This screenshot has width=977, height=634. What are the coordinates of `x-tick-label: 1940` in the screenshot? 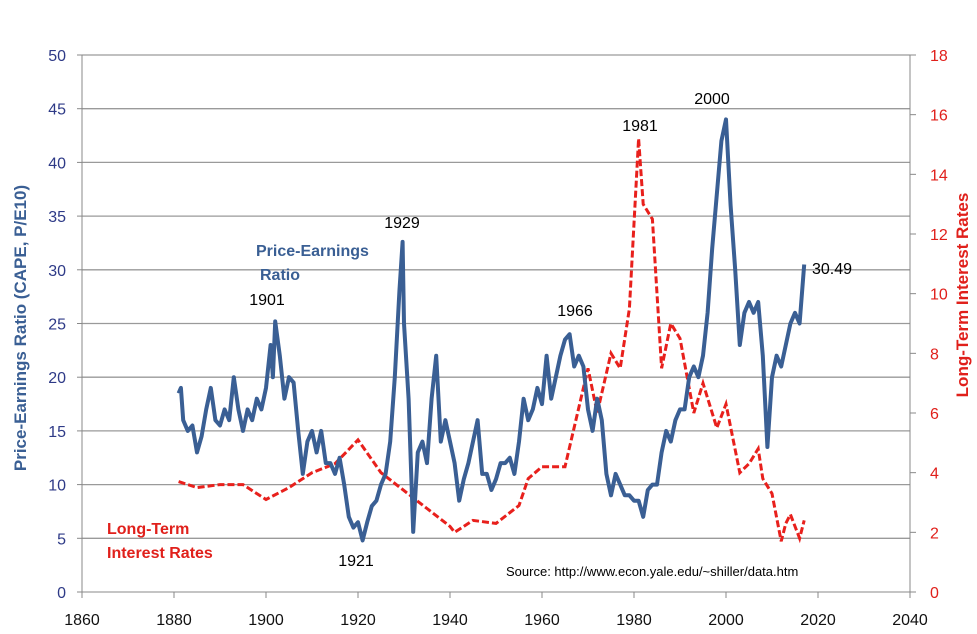 It's located at (450, 620).